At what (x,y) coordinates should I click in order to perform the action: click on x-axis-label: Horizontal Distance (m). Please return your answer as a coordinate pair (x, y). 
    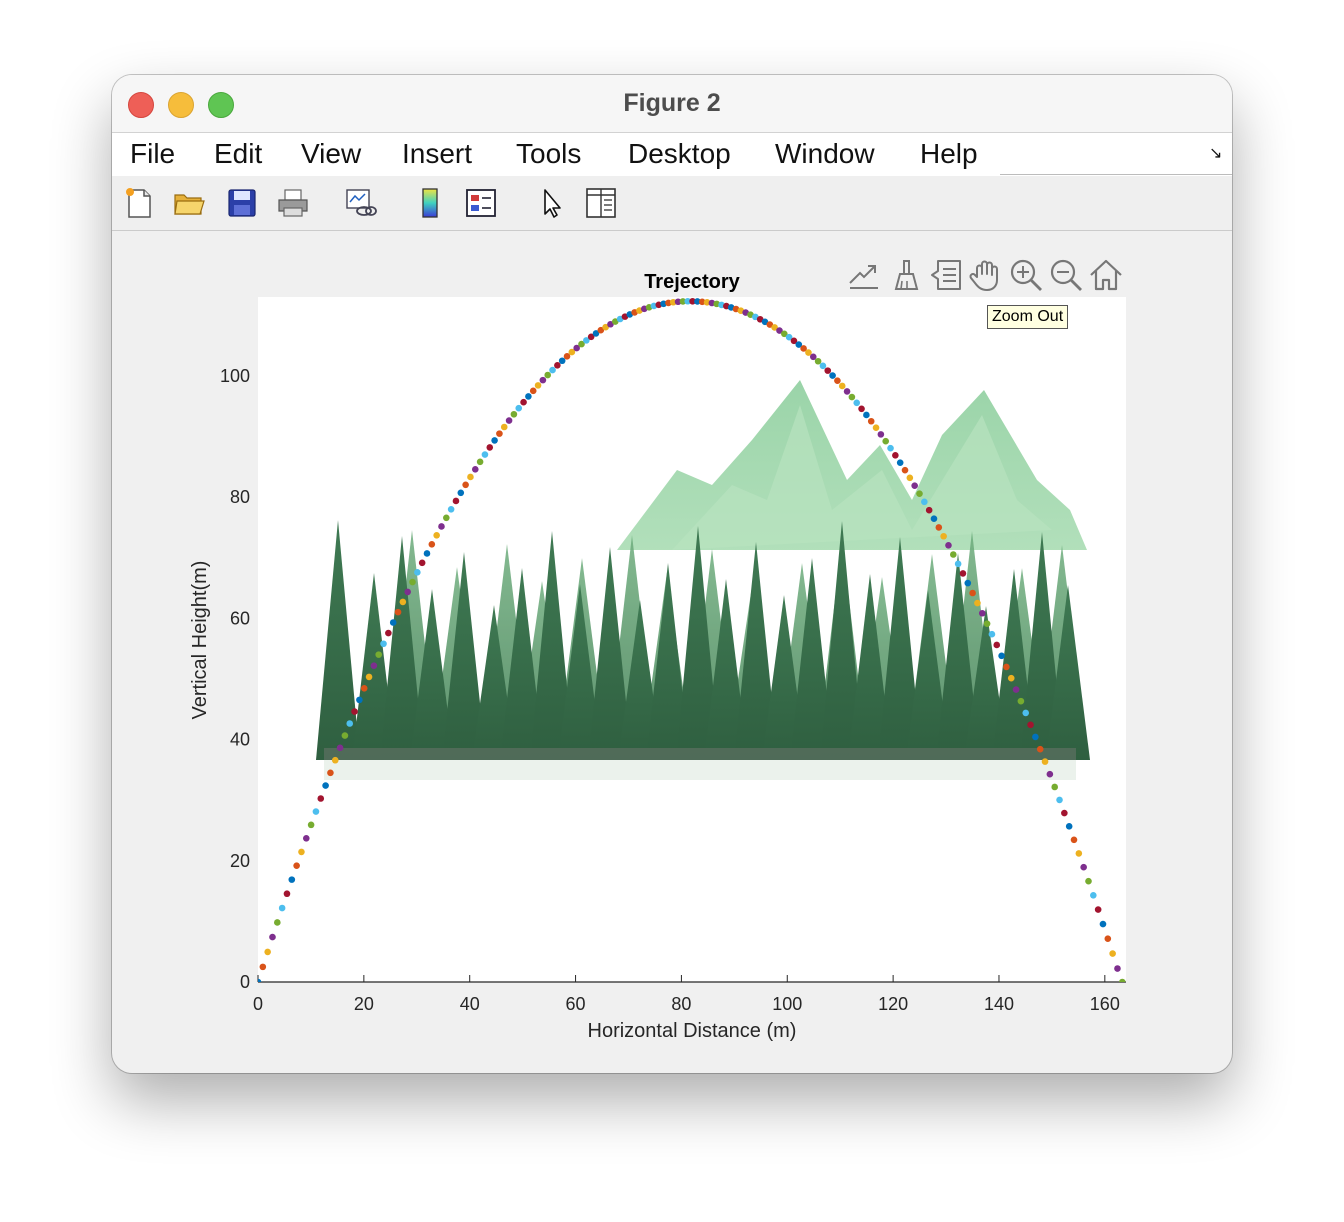
    Looking at the image, I should click on (692, 1031).